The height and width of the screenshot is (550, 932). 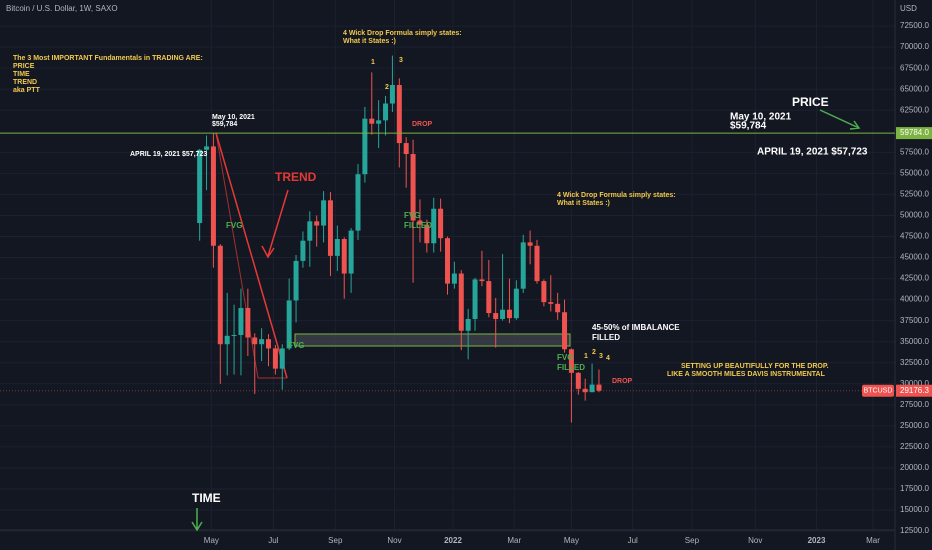 I want to click on y-tick-label: 22500.0, so click(x=914, y=446).